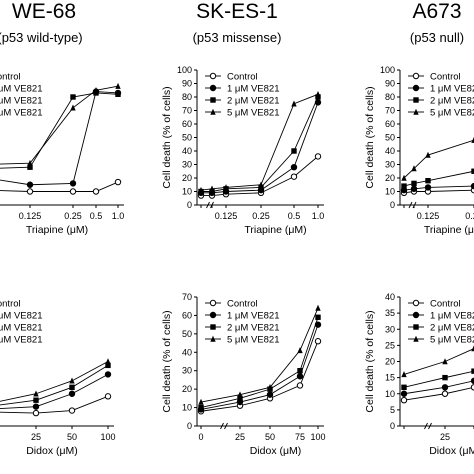 The image size is (474, 474). Describe the element at coordinates (436, 11) in the screenshot. I see `column-title-a673: A673` at that location.